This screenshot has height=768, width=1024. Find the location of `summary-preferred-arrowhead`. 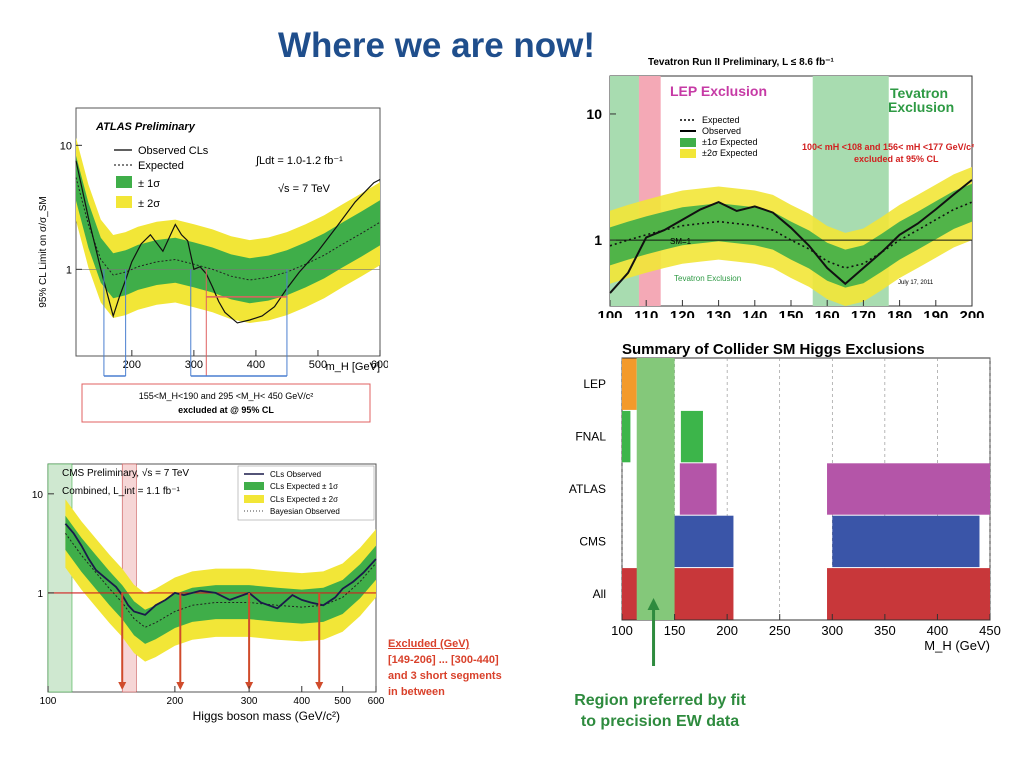

summary-preferred-arrowhead is located at coordinates (653, 604).